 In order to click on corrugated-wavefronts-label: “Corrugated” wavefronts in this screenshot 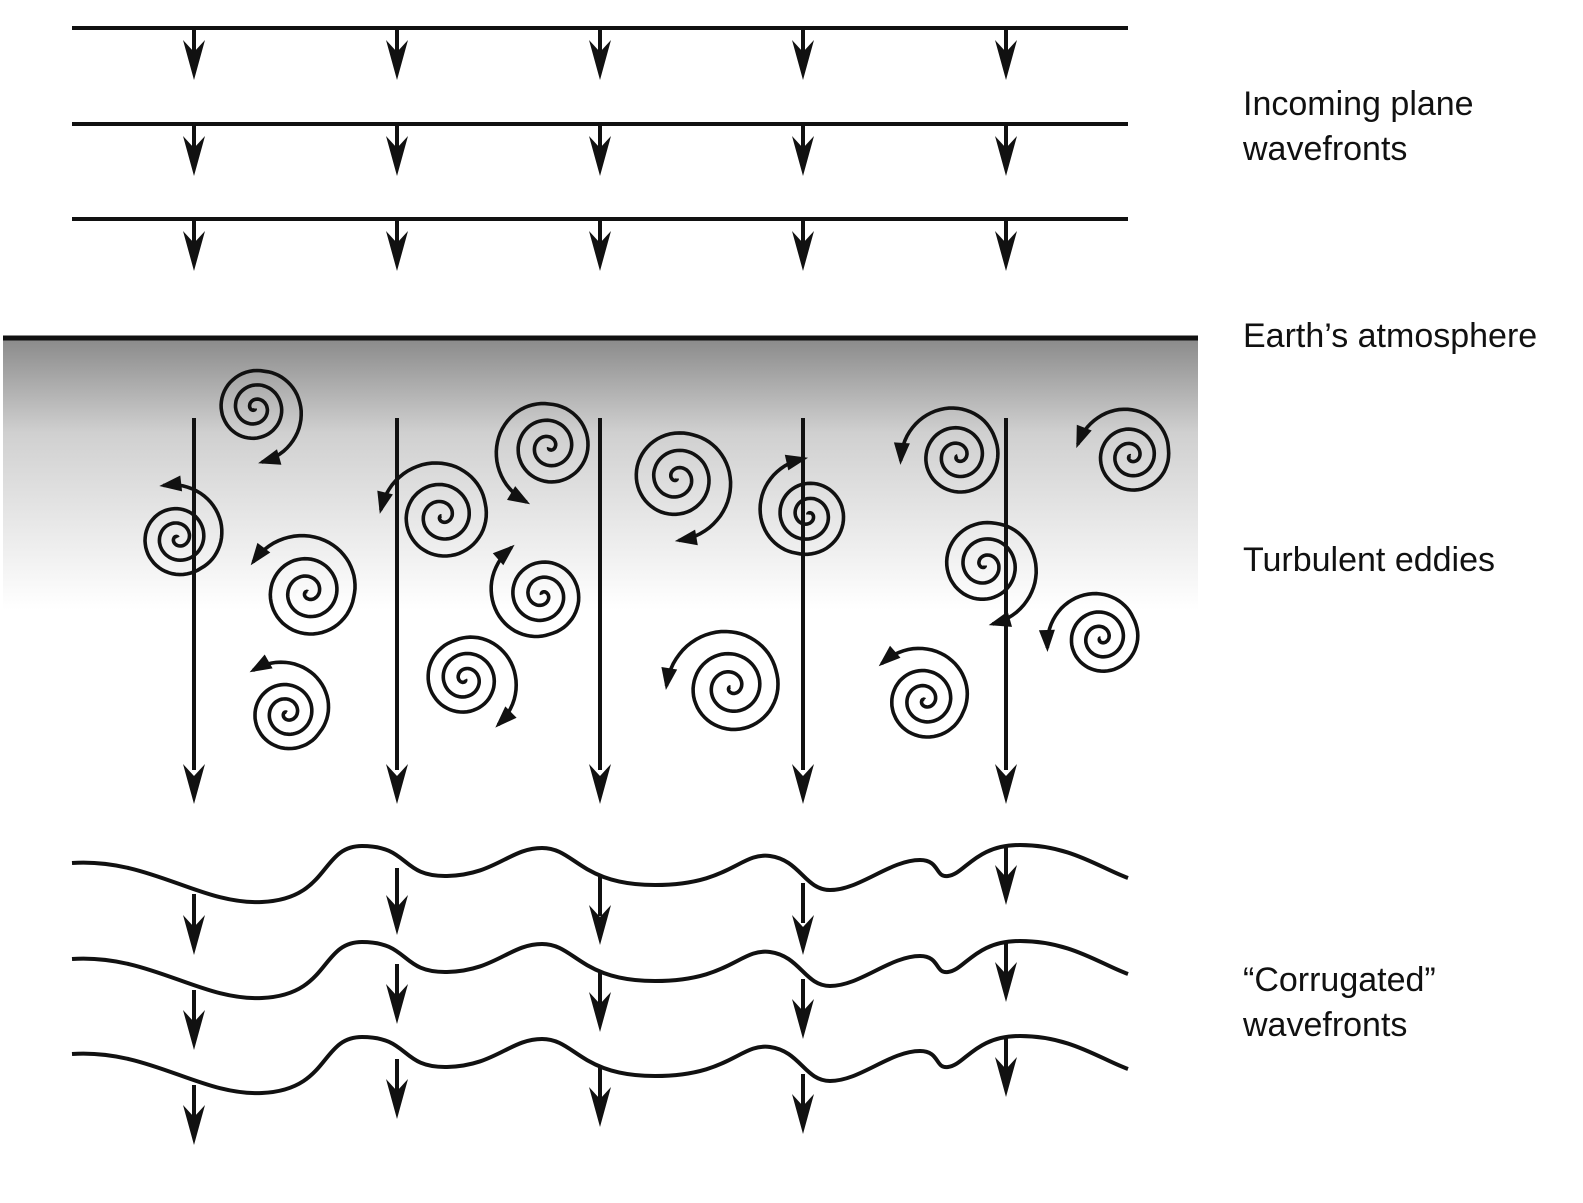, I will do `click(1339, 1002)`.